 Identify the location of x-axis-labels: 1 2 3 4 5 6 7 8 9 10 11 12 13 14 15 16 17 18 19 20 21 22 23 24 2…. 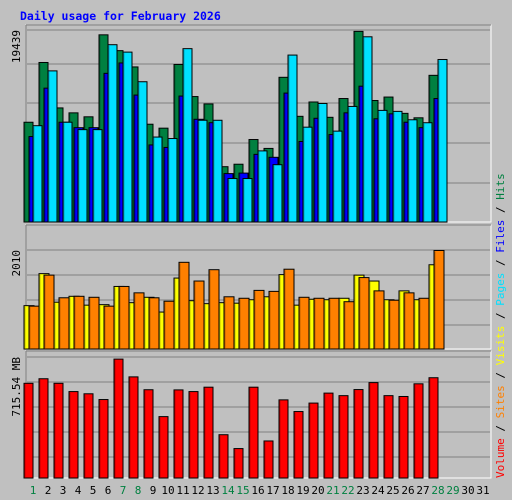
(260, 490).